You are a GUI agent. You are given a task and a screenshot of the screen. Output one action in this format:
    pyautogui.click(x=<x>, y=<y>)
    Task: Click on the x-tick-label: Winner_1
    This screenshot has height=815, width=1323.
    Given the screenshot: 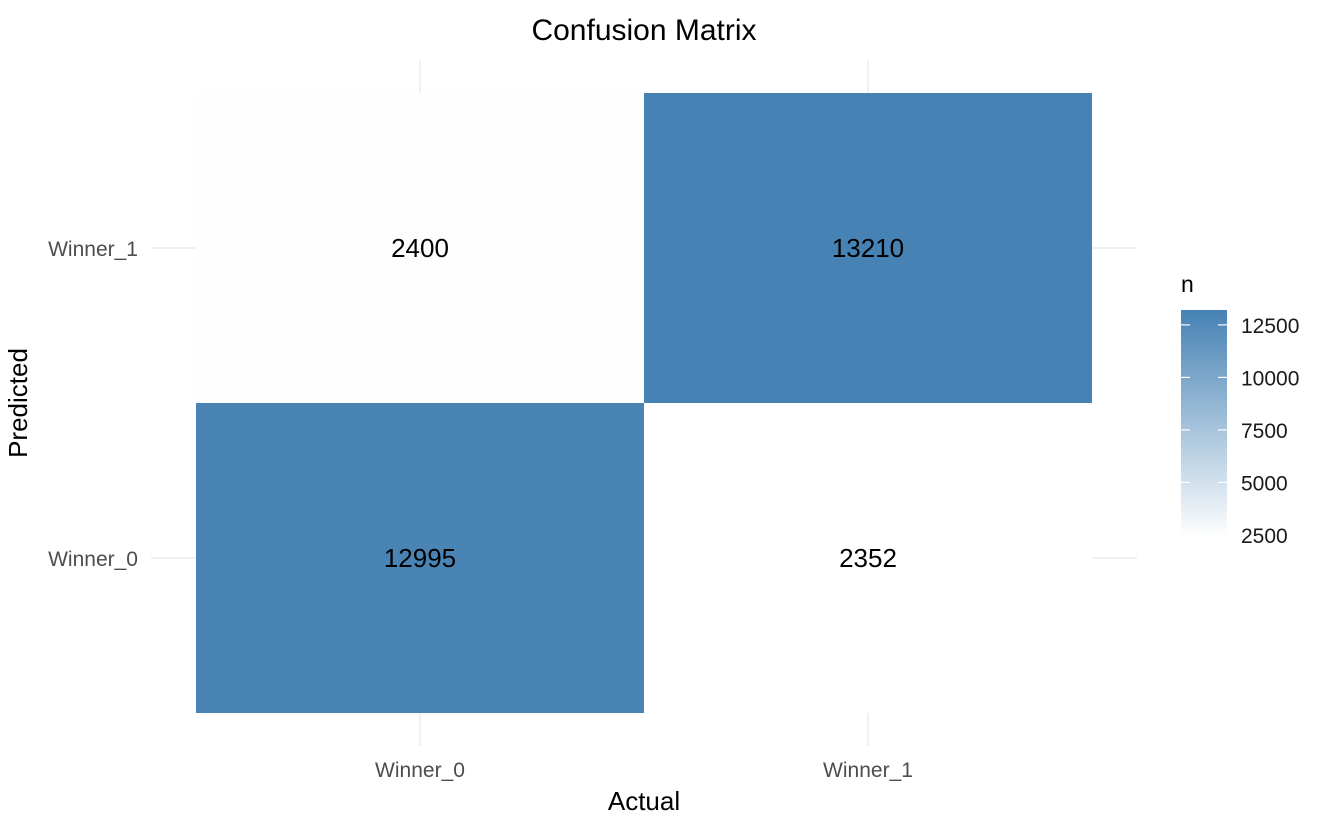 What is the action you would take?
    pyautogui.click(x=868, y=770)
    